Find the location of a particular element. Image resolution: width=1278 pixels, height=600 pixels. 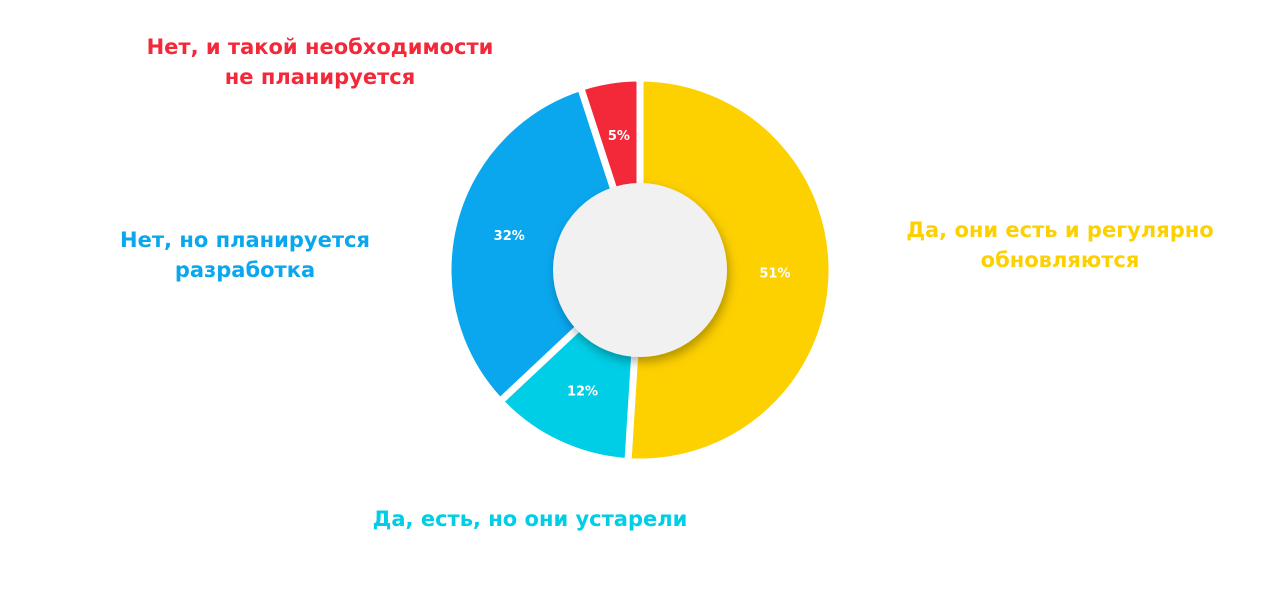

value-label: 51% is located at coordinates (774, 274).